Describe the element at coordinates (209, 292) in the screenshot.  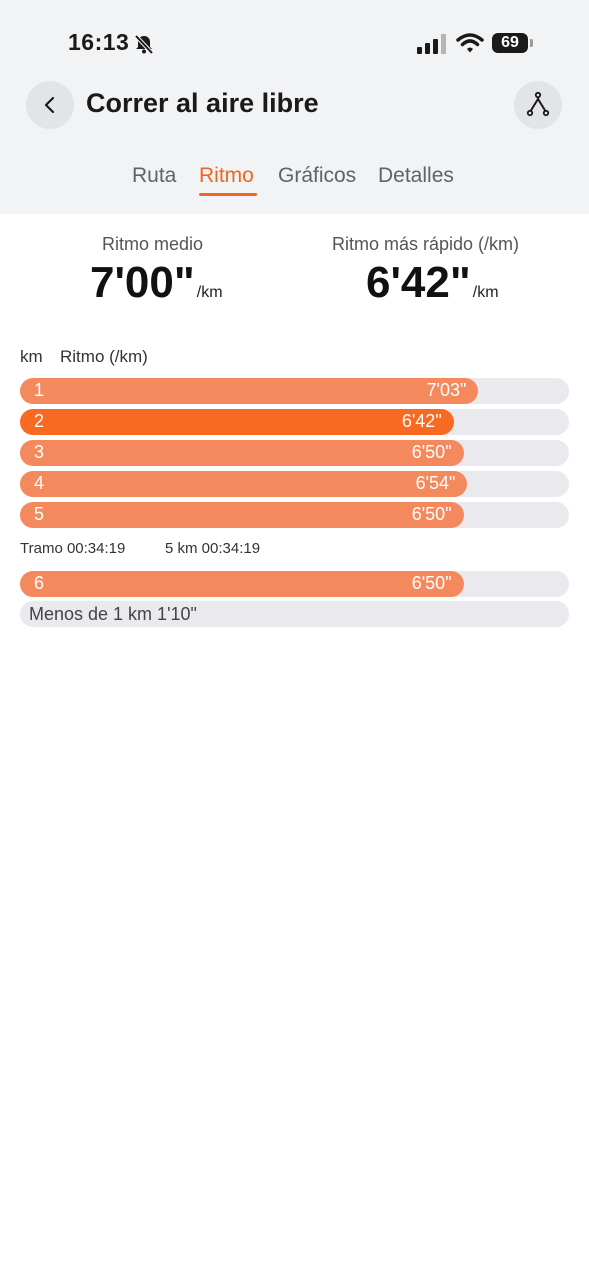
I see `avg-pace-unit: /km` at that location.